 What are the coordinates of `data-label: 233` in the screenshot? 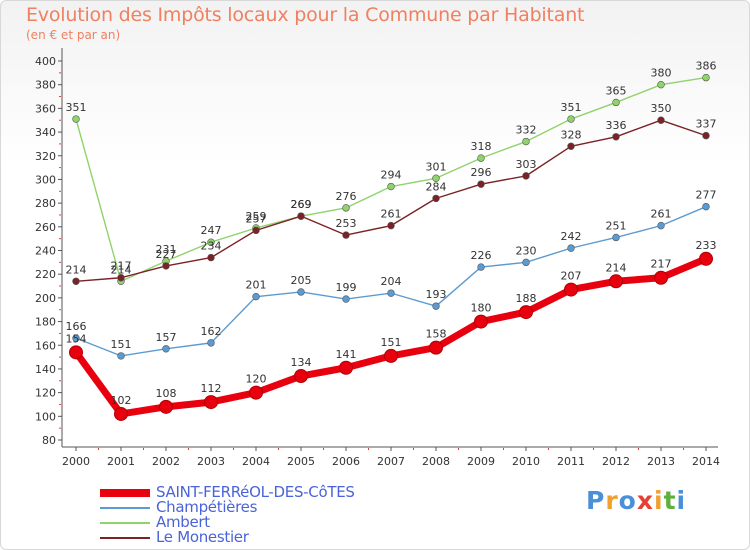 It's located at (706, 245).